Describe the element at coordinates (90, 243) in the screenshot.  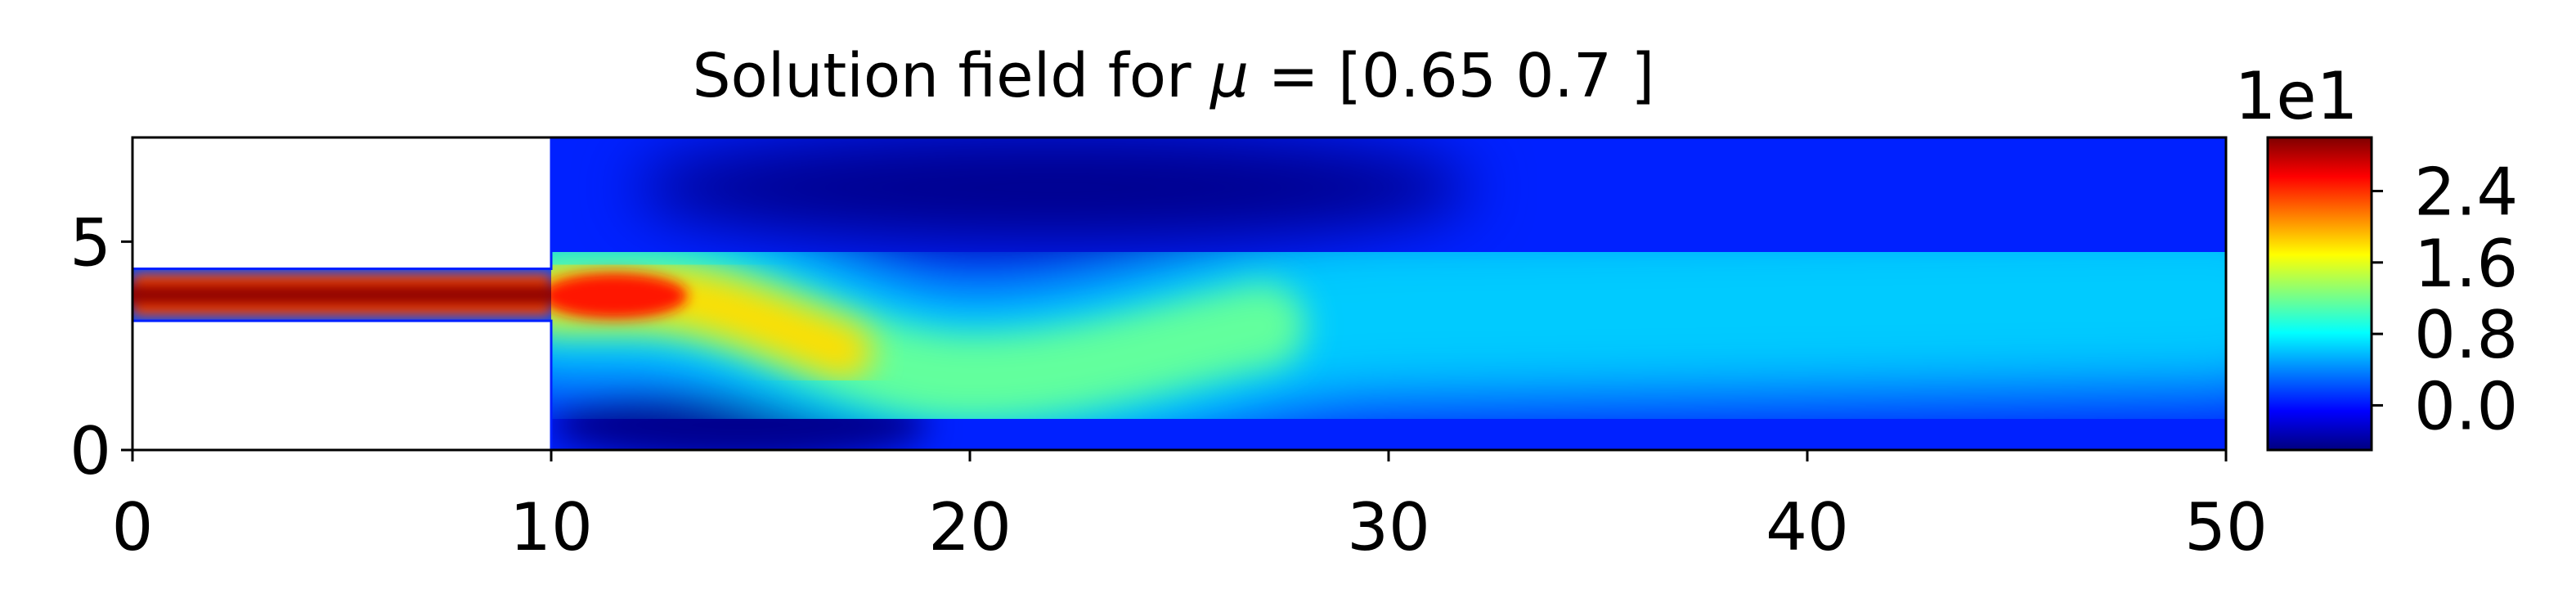
I see `y-tick-label: 5` at that location.